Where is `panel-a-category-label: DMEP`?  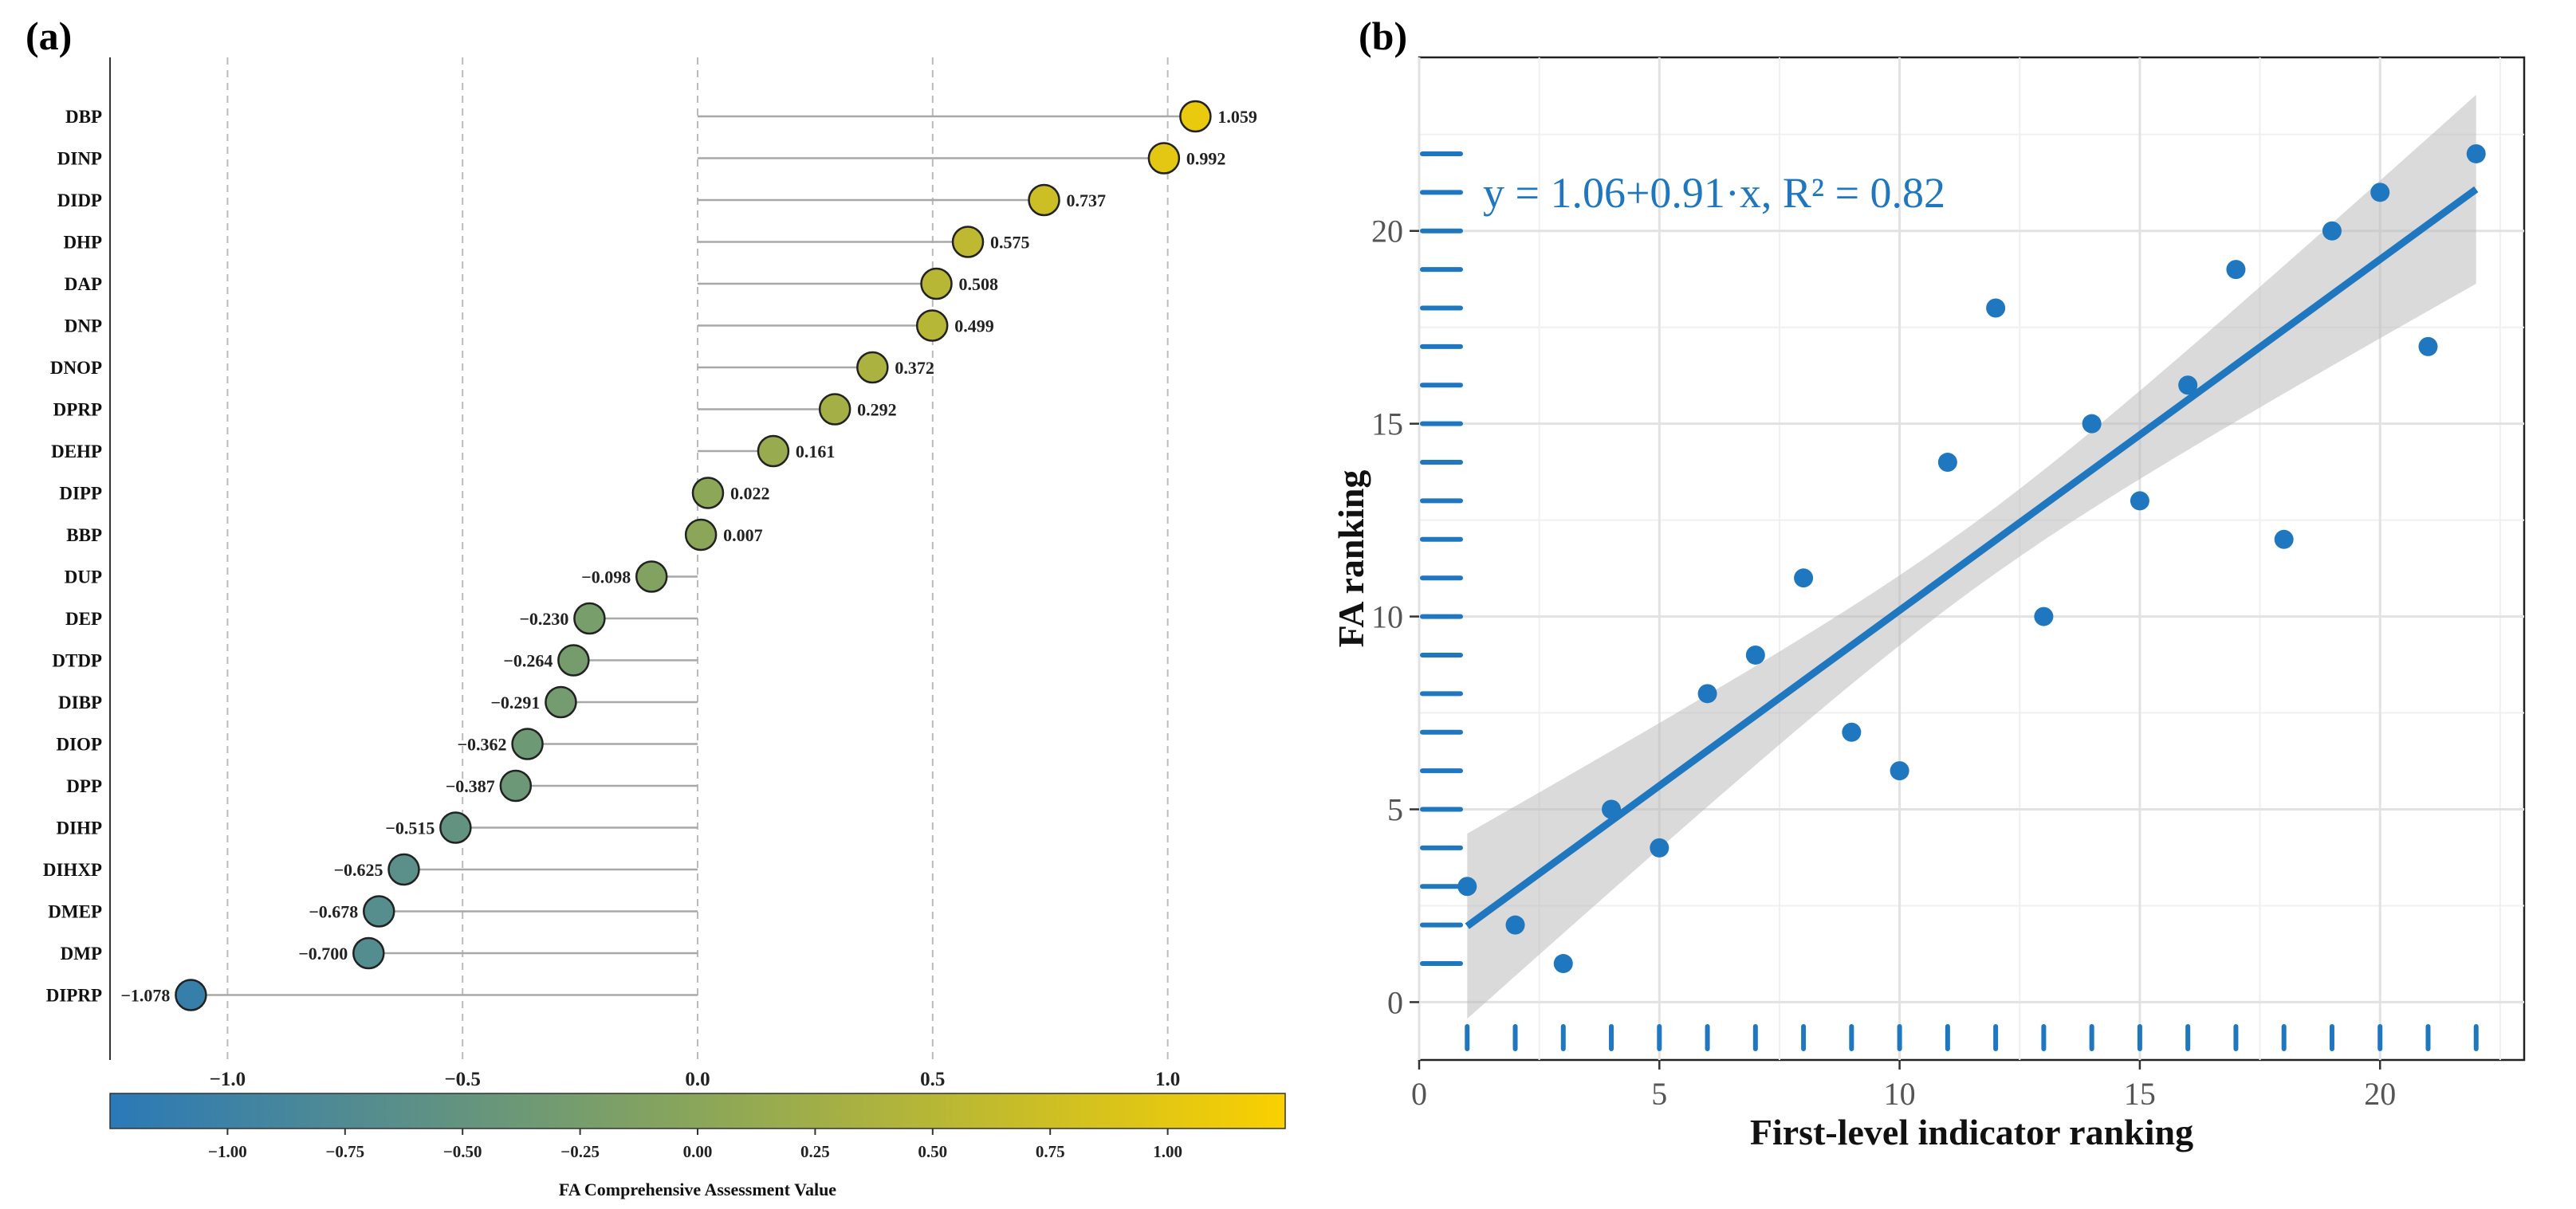
panel-a-category-label: DMEP is located at coordinates (75, 912).